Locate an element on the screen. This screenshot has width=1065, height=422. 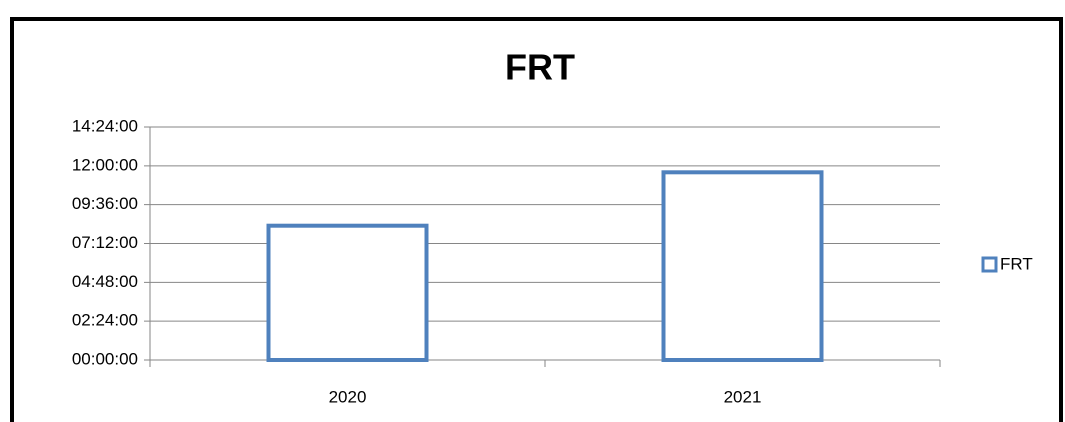
y-tick-label: 04:48:00 is located at coordinates (105, 281).